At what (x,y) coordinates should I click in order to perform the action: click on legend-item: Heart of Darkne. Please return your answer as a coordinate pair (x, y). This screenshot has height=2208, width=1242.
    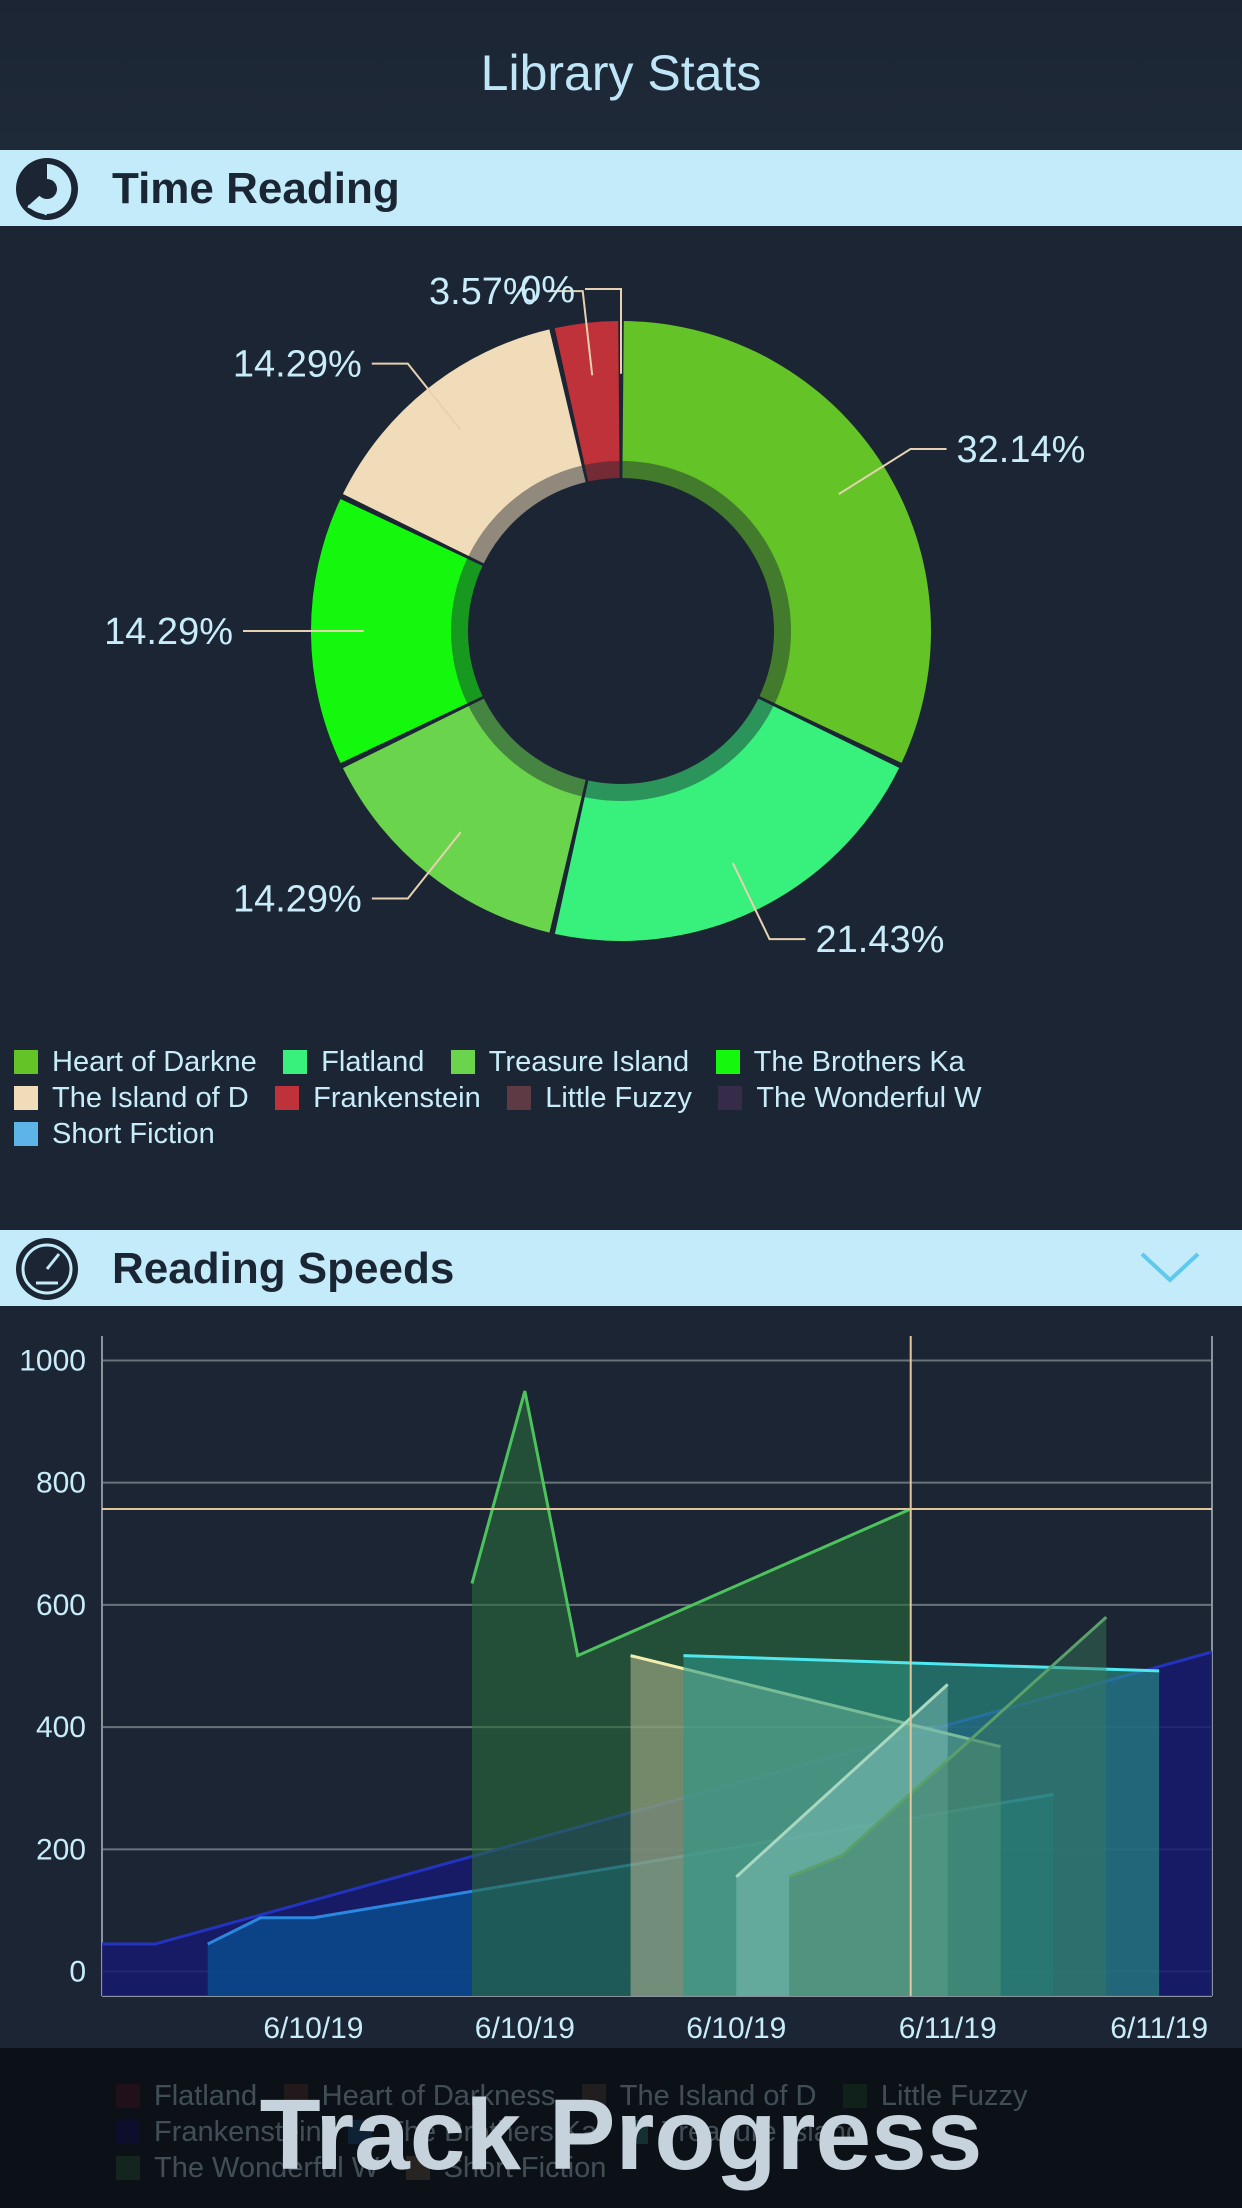
    Looking at the image, I should click on (135, 1062).